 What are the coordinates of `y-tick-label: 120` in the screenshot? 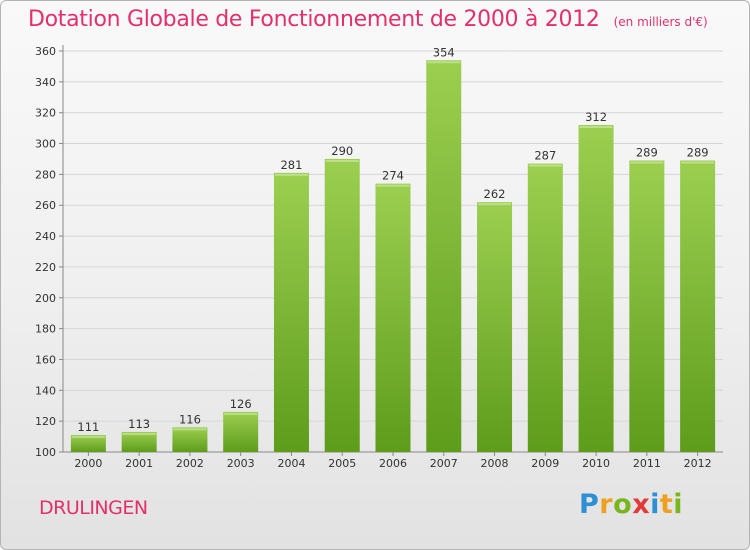 It's located at (45, 421).